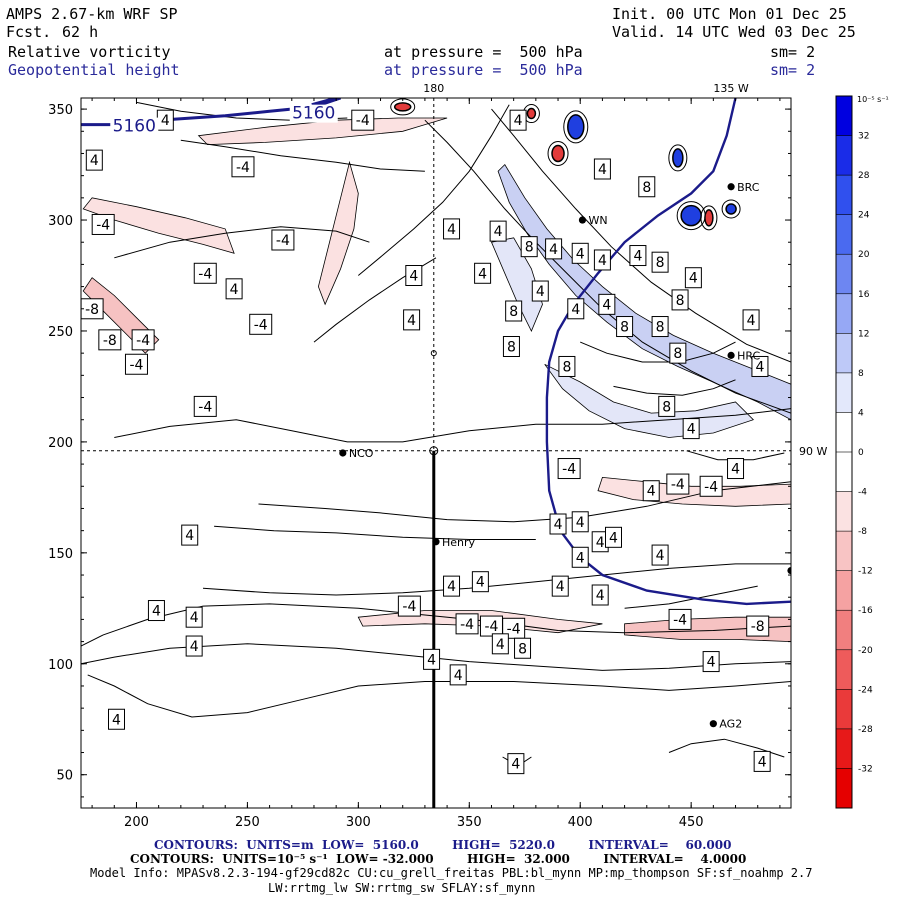 The image size is (900, 900). I want to click on station-label: HRC, so click(748, 355).